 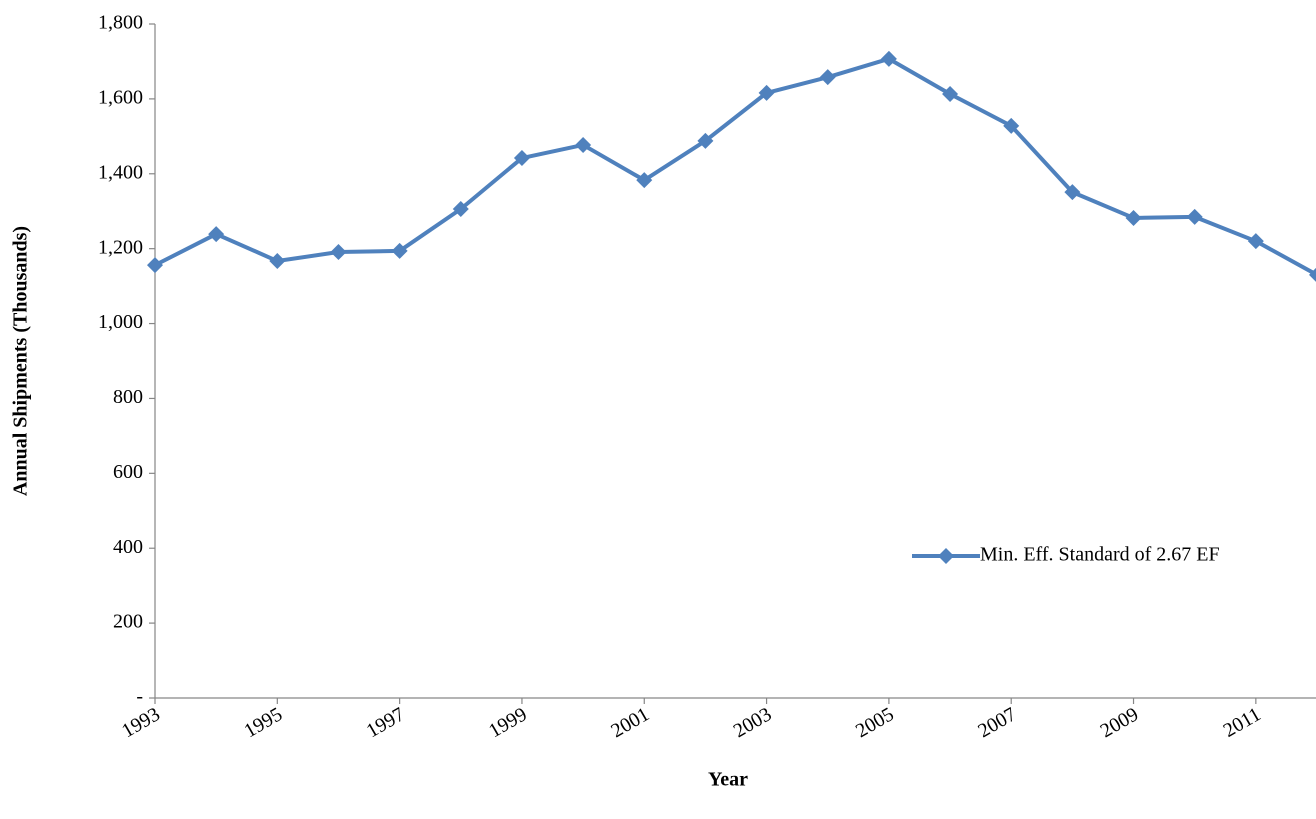 I want to click on y-axis-label: Annual Shipments (Thousands), so click(x=21, y=361).